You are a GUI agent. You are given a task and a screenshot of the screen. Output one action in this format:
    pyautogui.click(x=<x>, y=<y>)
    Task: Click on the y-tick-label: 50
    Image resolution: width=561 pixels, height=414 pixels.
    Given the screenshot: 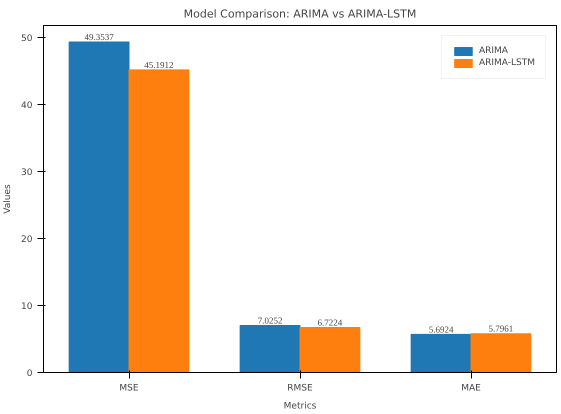 What is the action you would take?
    pyautogui.click(x=27, y=39)
    